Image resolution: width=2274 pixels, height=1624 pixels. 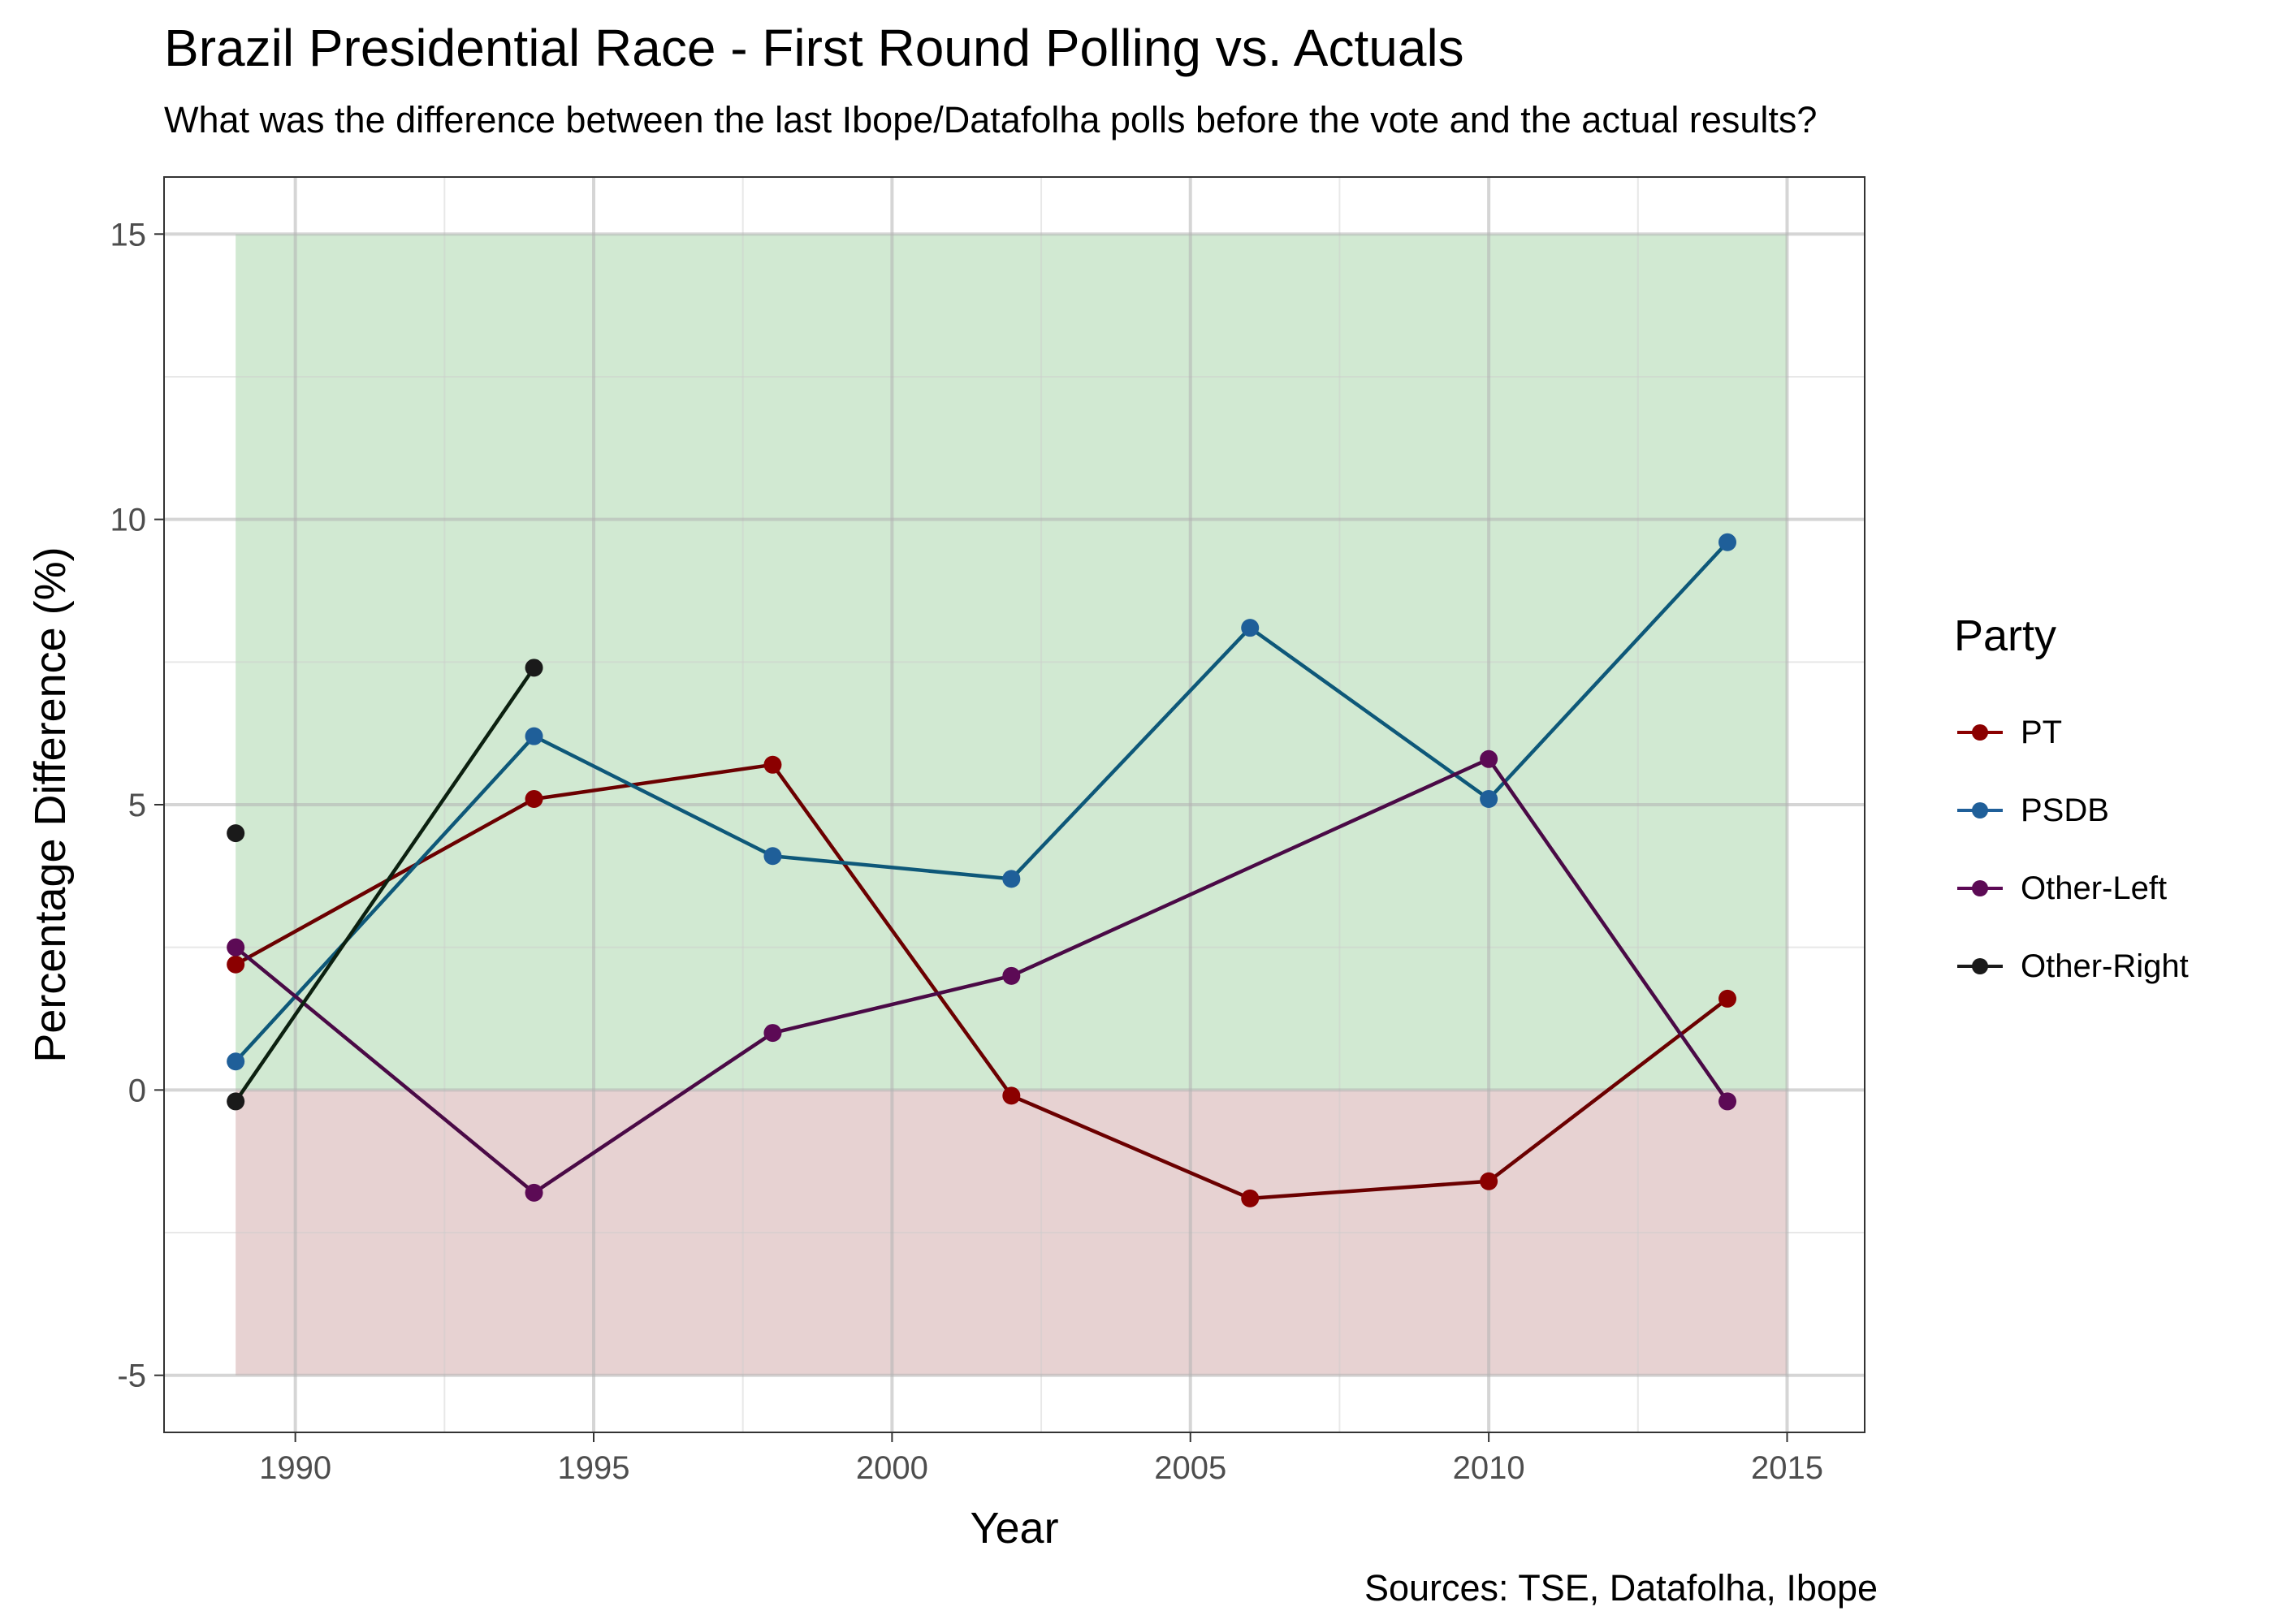 I want to click on caption-sources: Sources: TSE, Datafolha, Ibope, so click(x=1621, y=1588).